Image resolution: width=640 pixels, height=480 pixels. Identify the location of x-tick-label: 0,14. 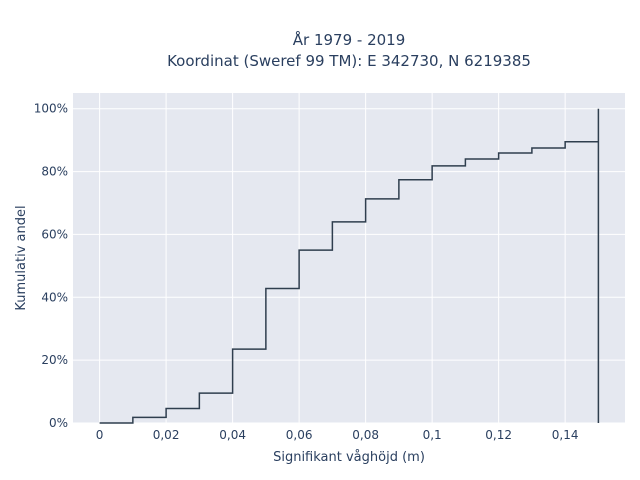
(565, 435).